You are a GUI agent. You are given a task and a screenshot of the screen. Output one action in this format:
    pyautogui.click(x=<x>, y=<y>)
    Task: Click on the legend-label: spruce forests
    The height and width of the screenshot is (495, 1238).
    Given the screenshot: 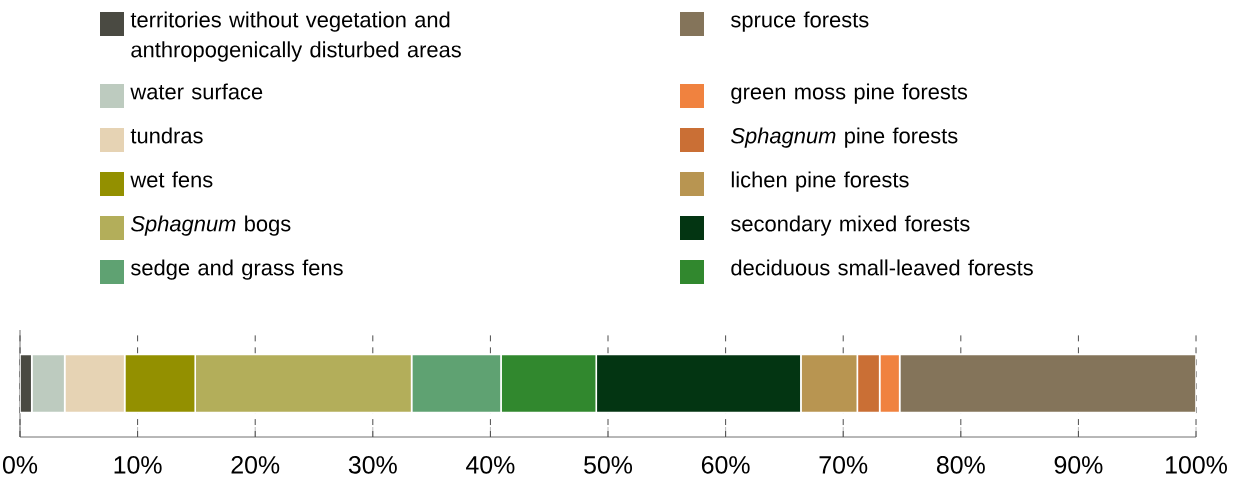 What is the action you would take?
    pyautogui.click(x=800, y=21)
    